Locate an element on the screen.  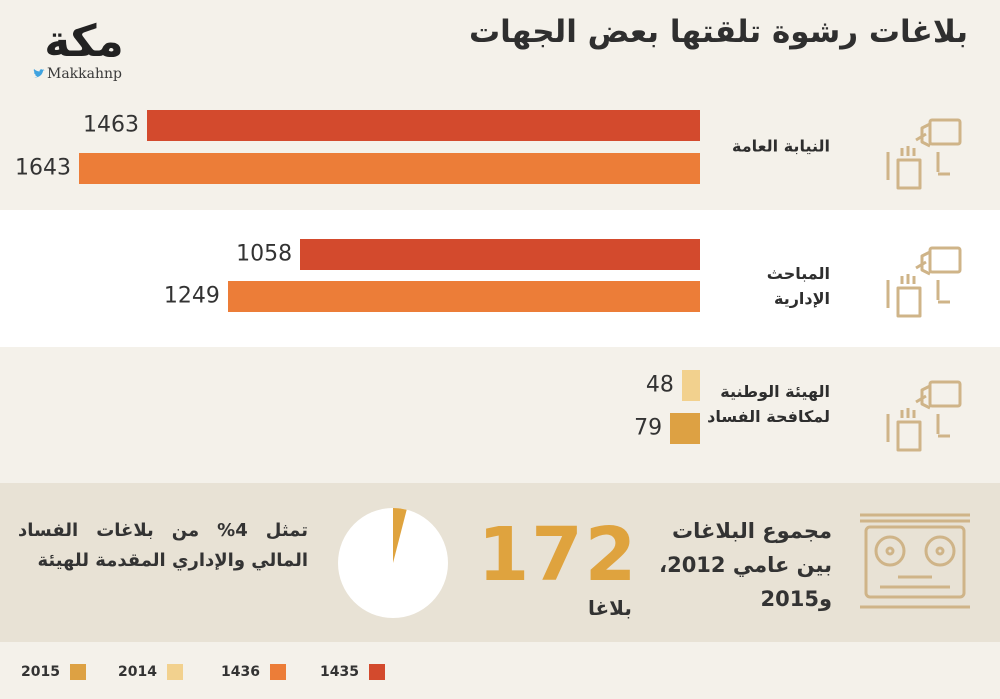
category-label: النيابة العامة is located at coordinates (781, 146).